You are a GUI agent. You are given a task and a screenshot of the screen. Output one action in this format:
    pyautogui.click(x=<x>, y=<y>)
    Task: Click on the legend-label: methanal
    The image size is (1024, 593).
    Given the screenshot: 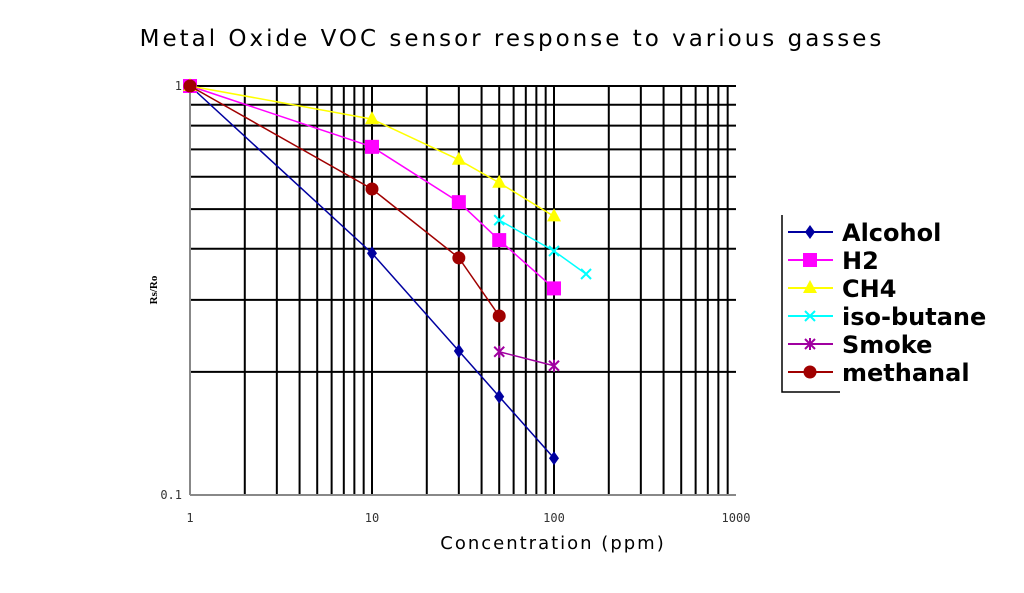 What is the action you would take?
    pyautogui.click(x=906, y=373)
    